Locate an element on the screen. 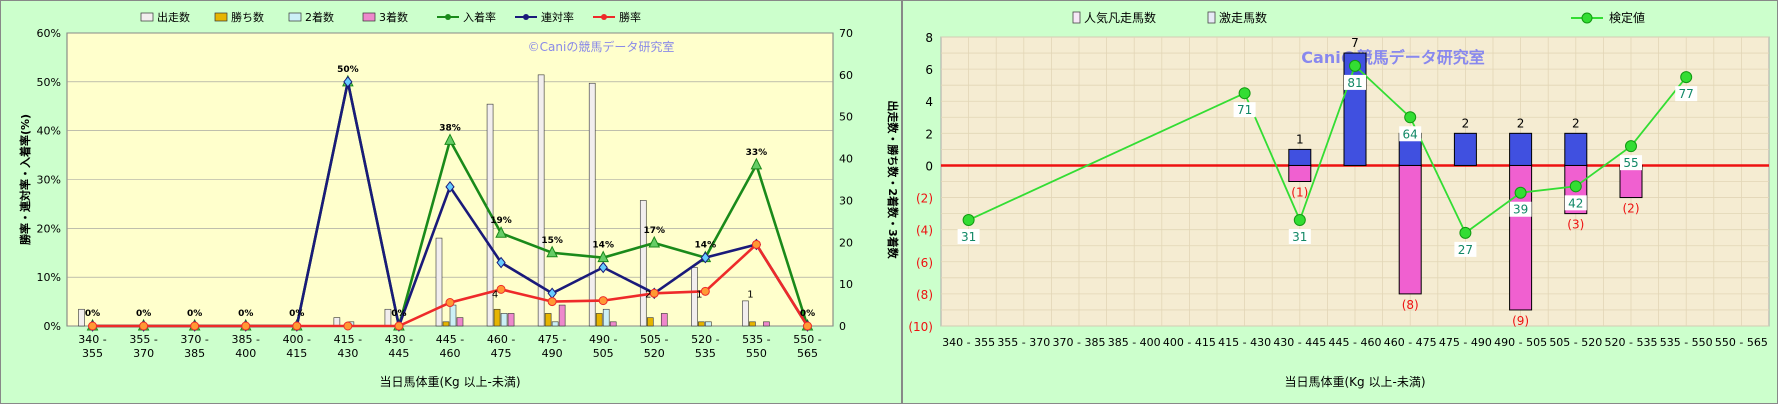 The image size is (1778, 405). y-tick-label: (4) is located at coordinates (924, 231).